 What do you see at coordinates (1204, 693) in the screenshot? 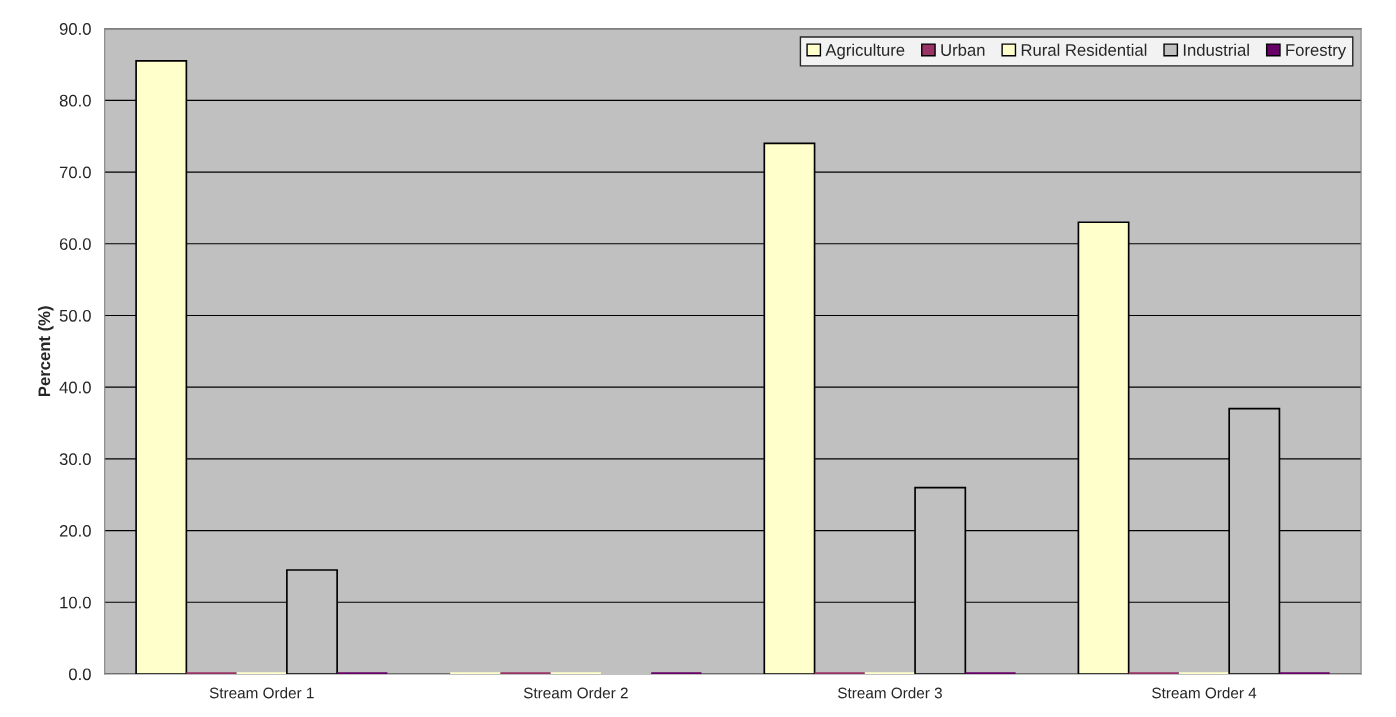
I see `x-tick-label: Stream Order 4` at bounding box center [1204, 693].